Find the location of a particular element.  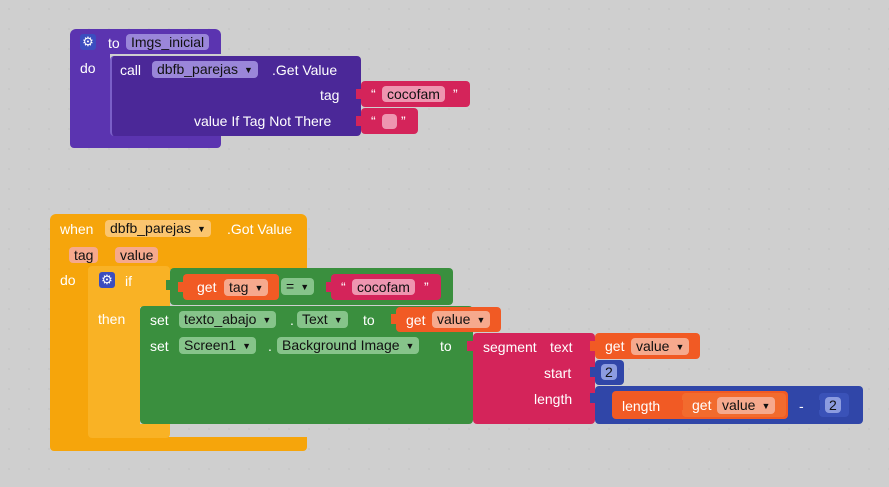

text-block-tag: “ cocofam ” is located at coordinates (415, 94).